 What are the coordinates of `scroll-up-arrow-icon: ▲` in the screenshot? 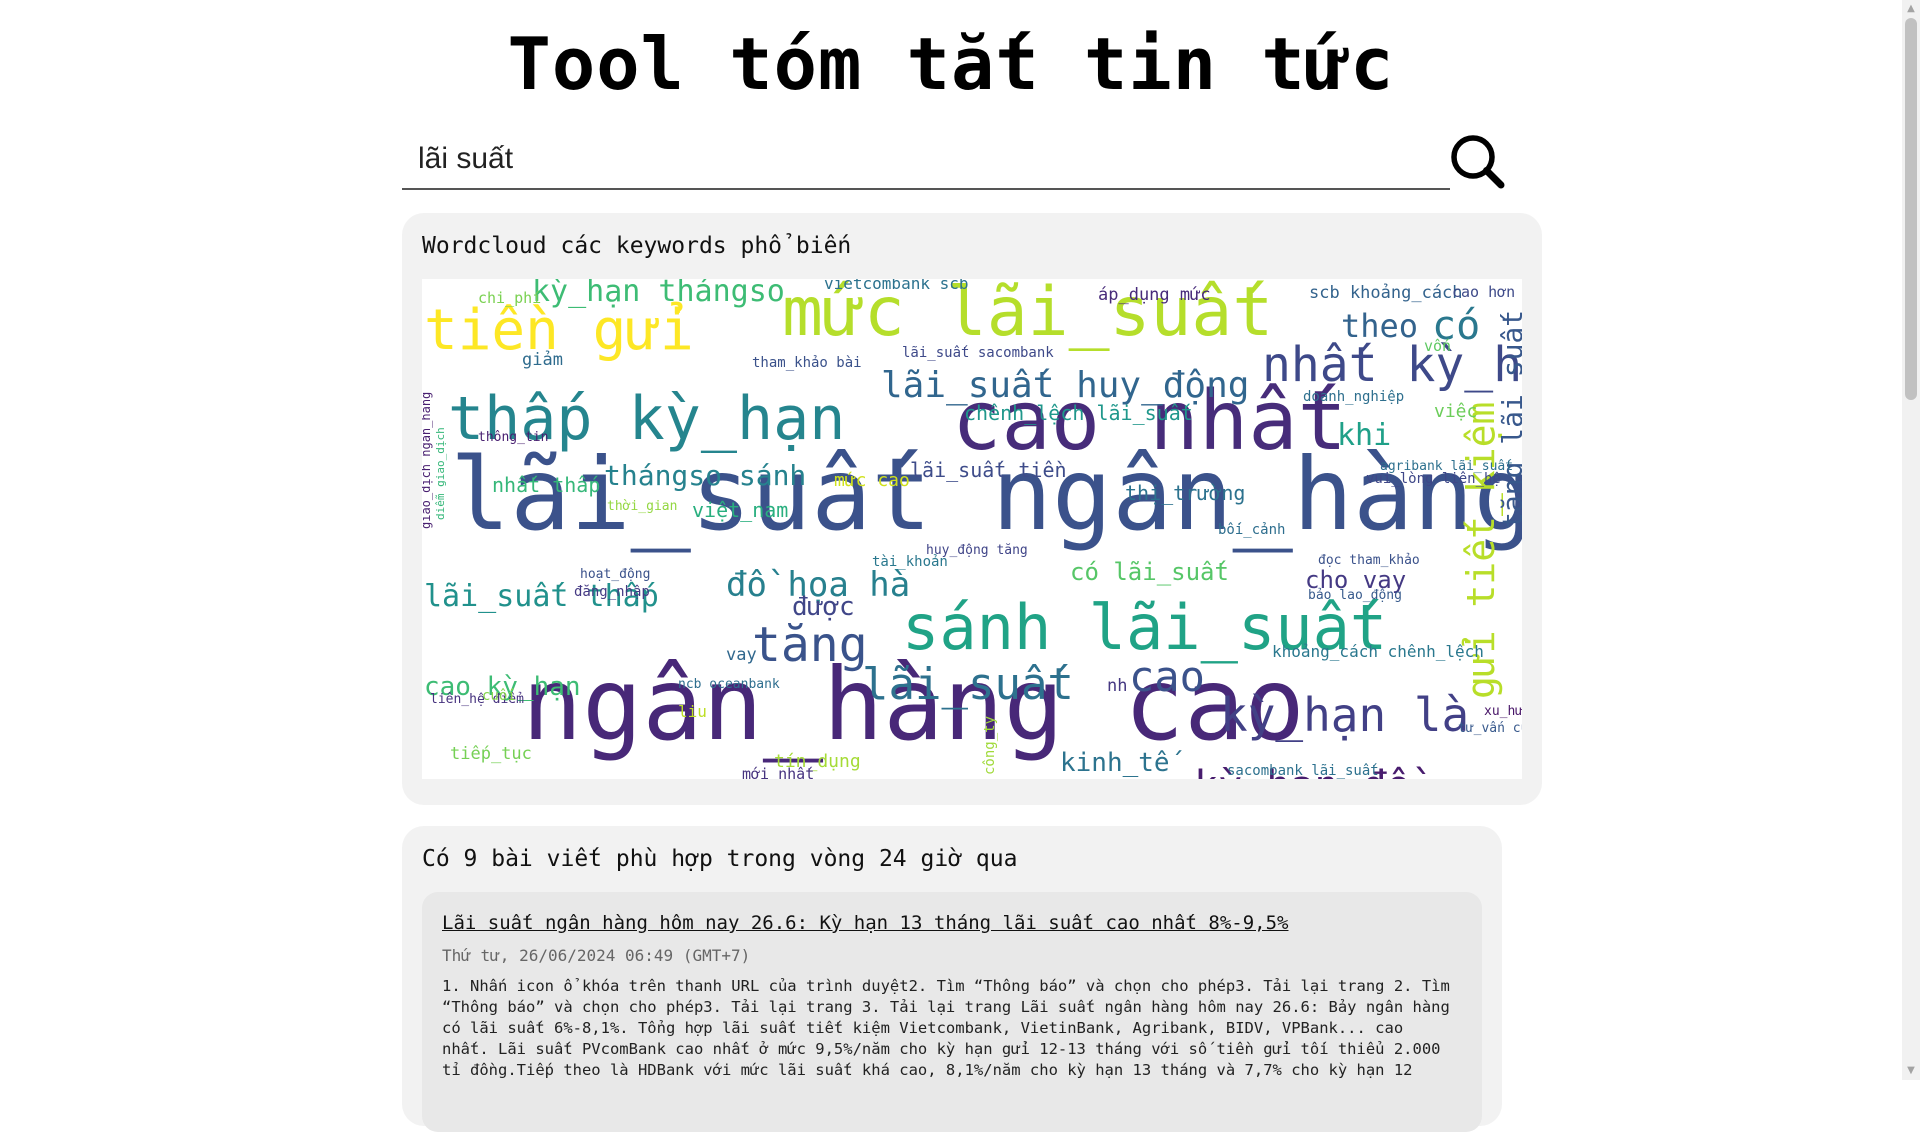 It's located at (1911, 8).